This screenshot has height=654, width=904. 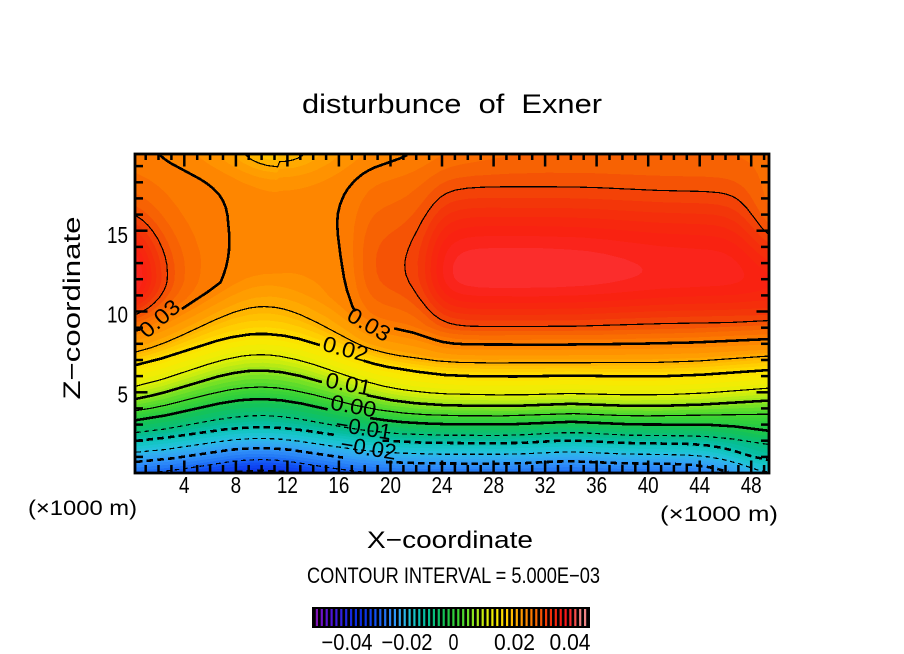 I want to click on svg-text: 32, so click(x=545, y=485).